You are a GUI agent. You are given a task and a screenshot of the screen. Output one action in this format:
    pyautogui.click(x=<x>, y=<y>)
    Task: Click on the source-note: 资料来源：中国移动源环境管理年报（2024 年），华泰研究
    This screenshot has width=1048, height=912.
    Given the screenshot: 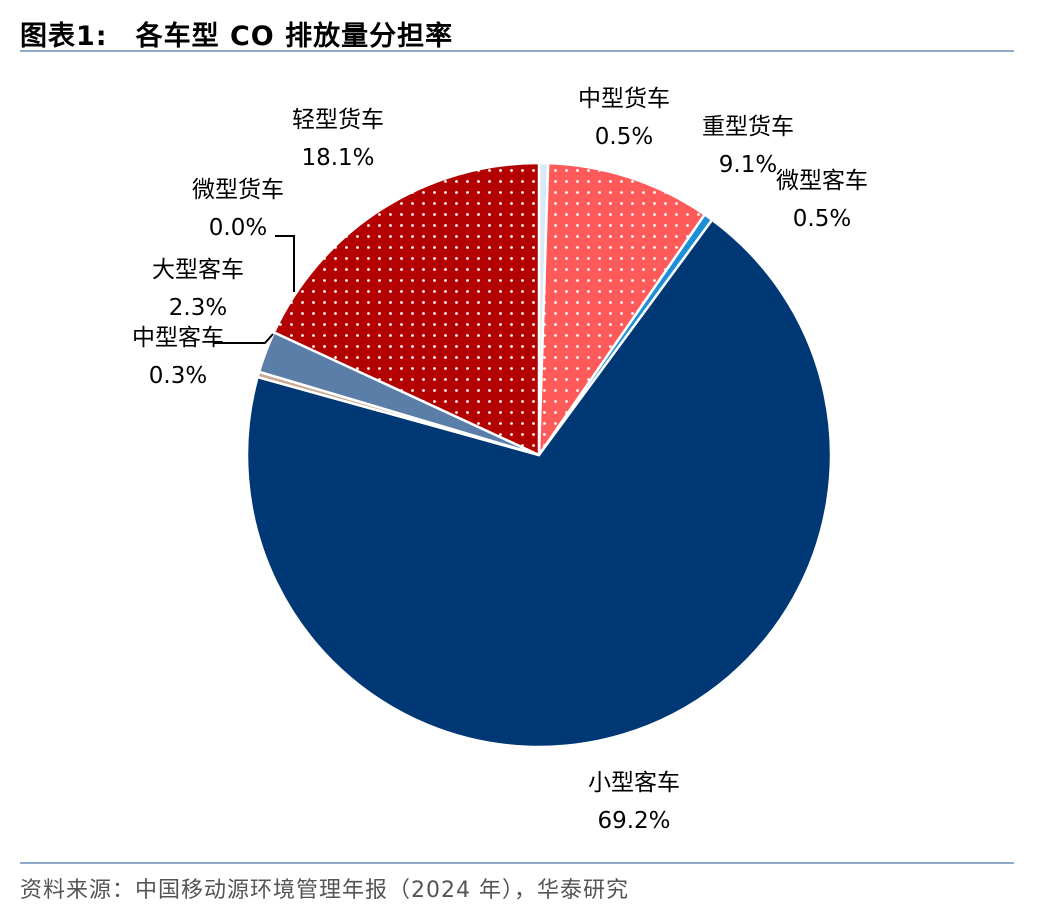 What is the action you would take?
    pyautogui.click(x=324, y=890)
    